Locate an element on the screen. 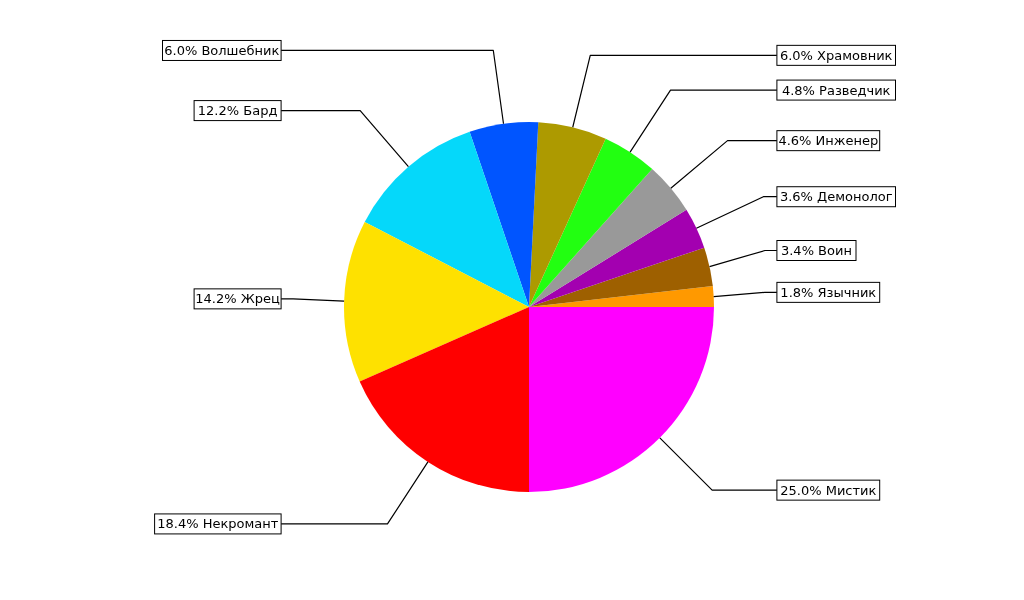  slice-label: 1.8% Язычник is located at coordinates (828, 292).